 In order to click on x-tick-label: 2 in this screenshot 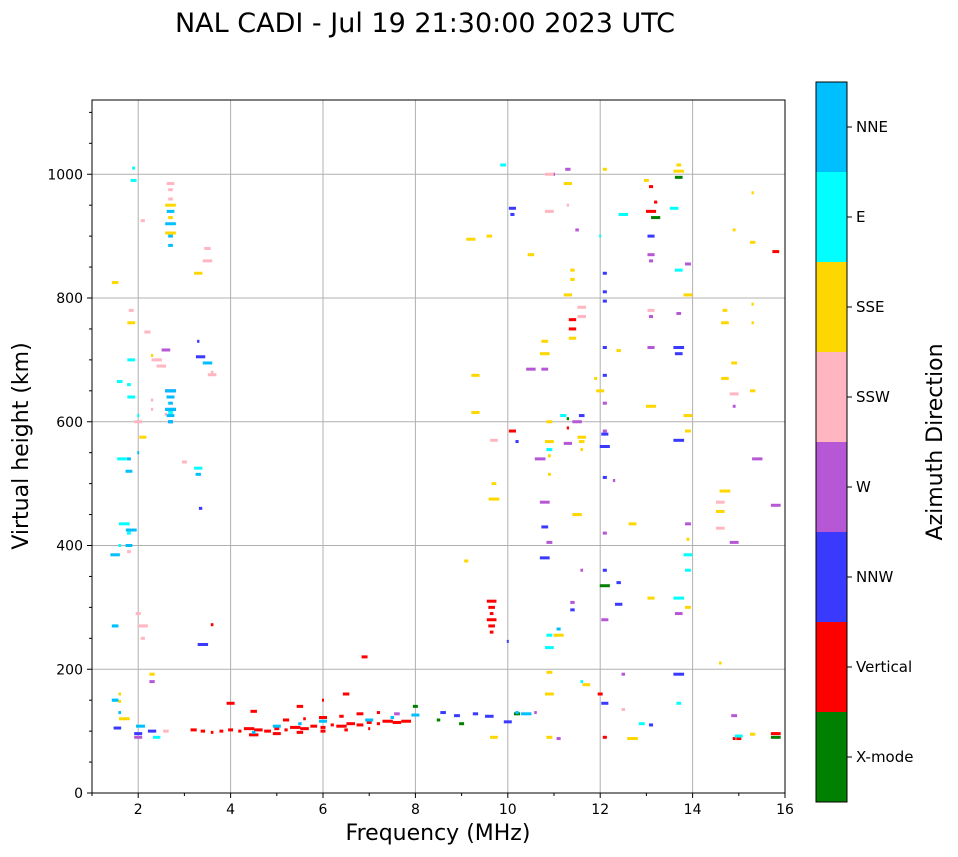, I will do `click(138, 810)`.